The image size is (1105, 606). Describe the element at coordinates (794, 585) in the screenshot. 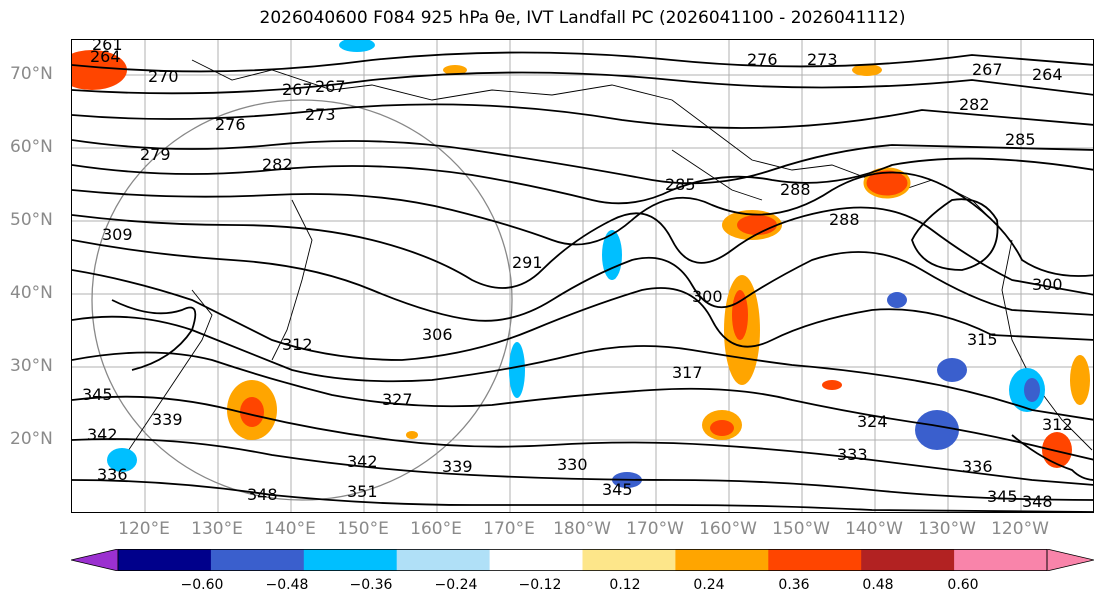

I see `colorbar-tick-label: 0.36` at that location.